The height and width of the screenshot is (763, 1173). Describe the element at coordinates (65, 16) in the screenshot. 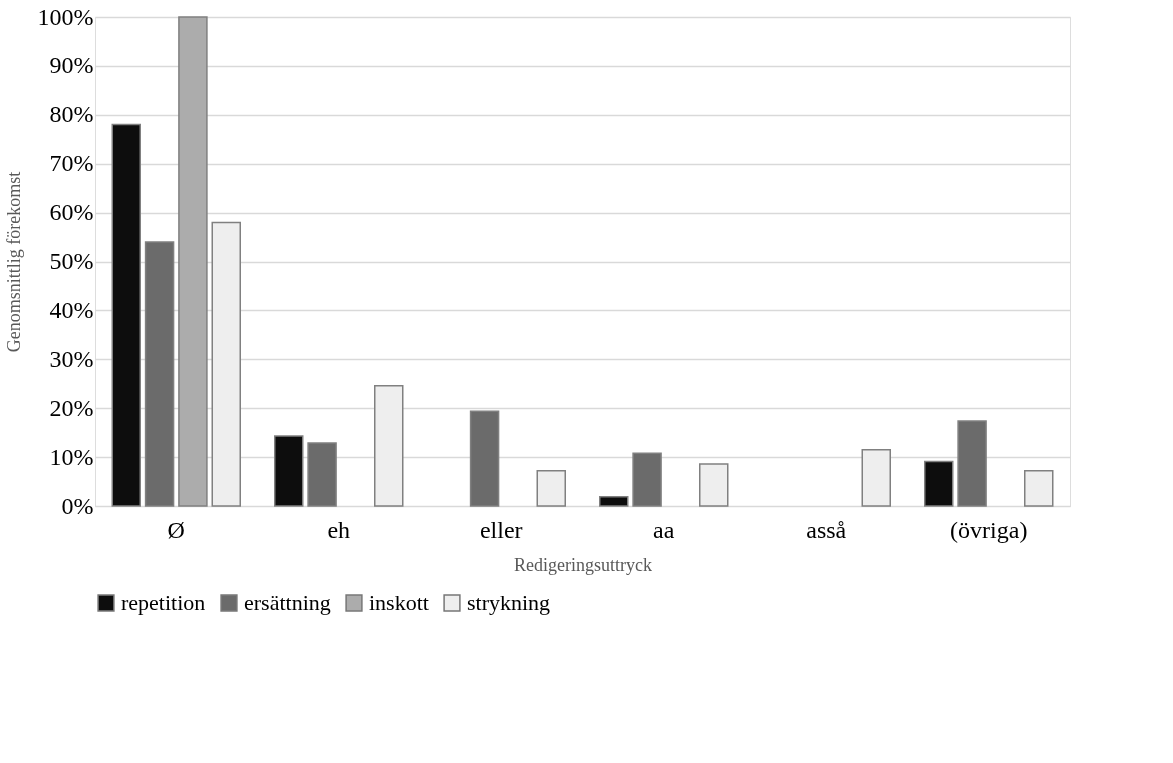

I see `y-tick-label: 100%` at that location.